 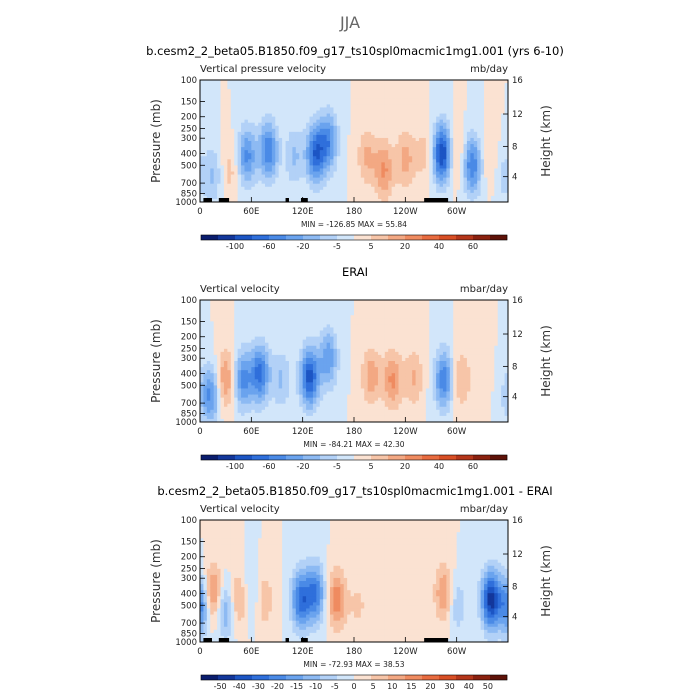 What do you see at coordinates (244, 237) in the screenshot?
I see `colorbar-swatch` at bounding box center [244, 237].